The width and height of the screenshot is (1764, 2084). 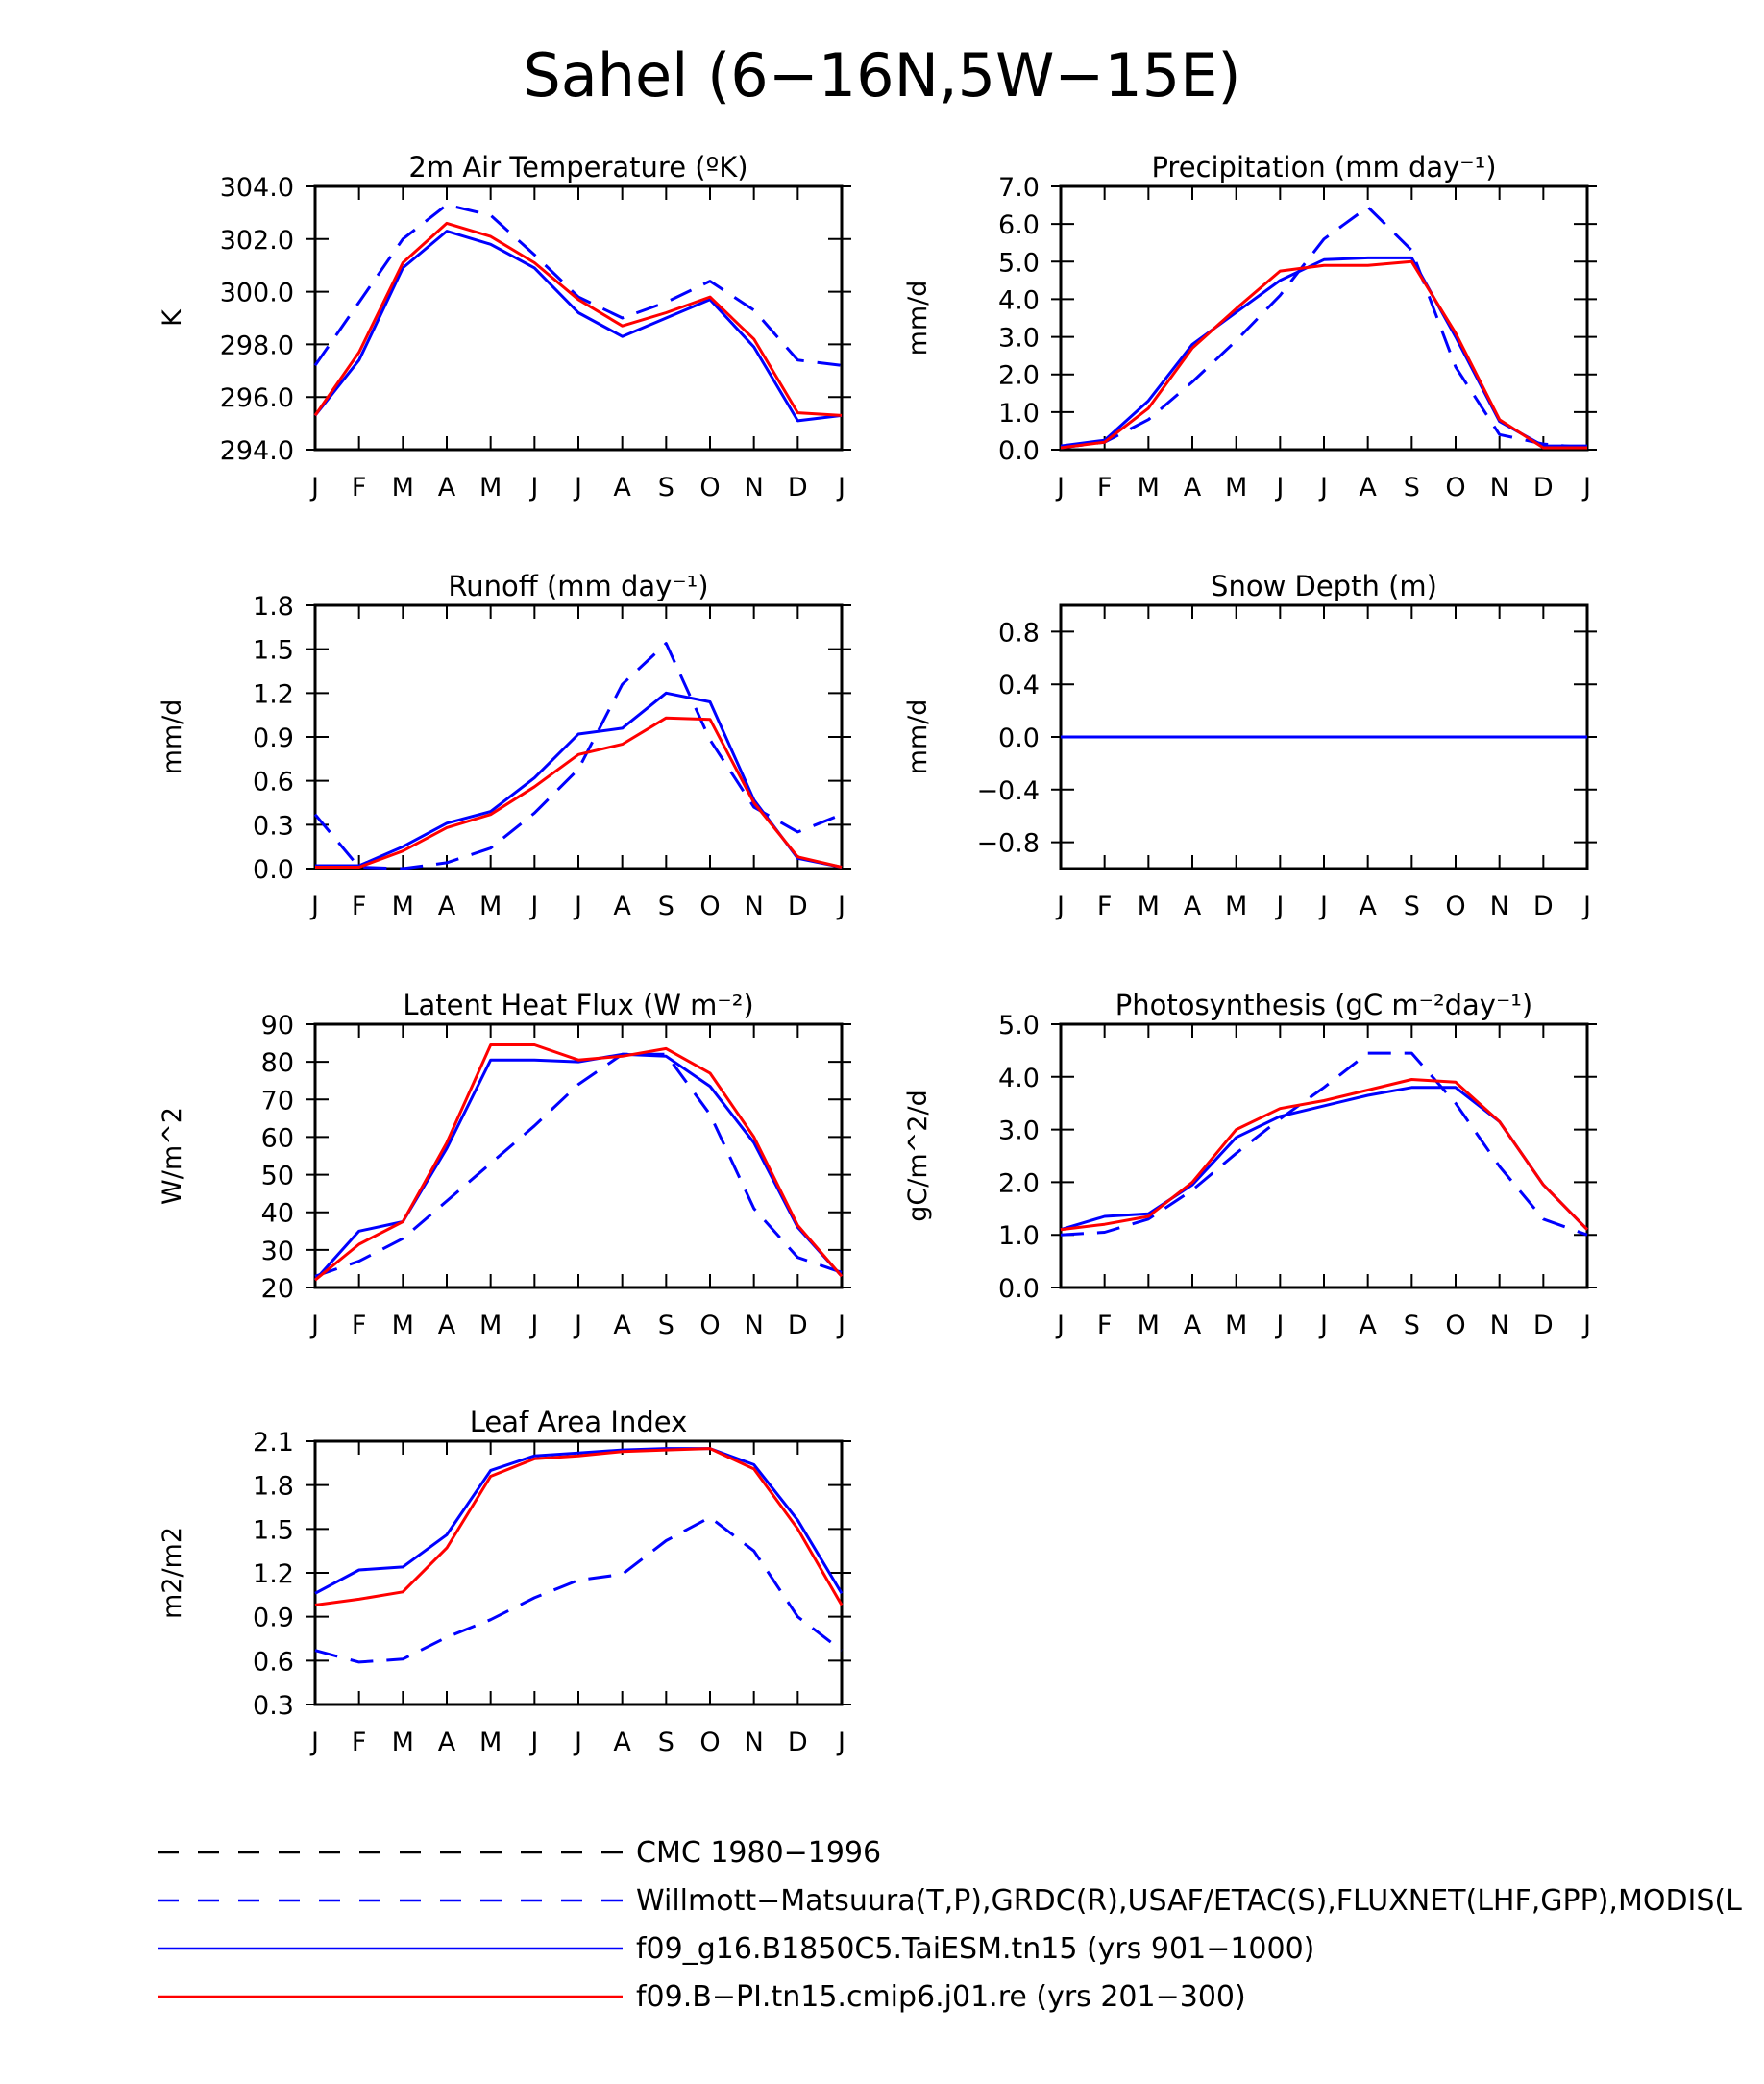 I want to click on y-tick-label: 6.0, so click(x=1019, y=225).